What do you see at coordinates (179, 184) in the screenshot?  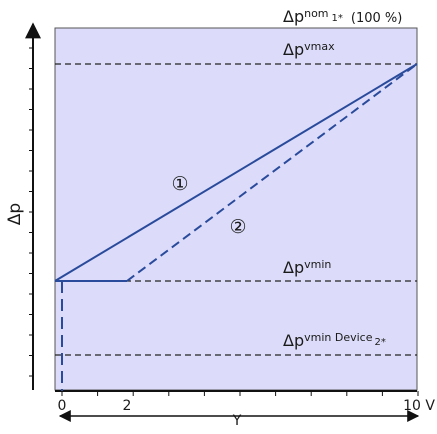 I see `curve-1-marker: ①` at bounding box center [179, 184].